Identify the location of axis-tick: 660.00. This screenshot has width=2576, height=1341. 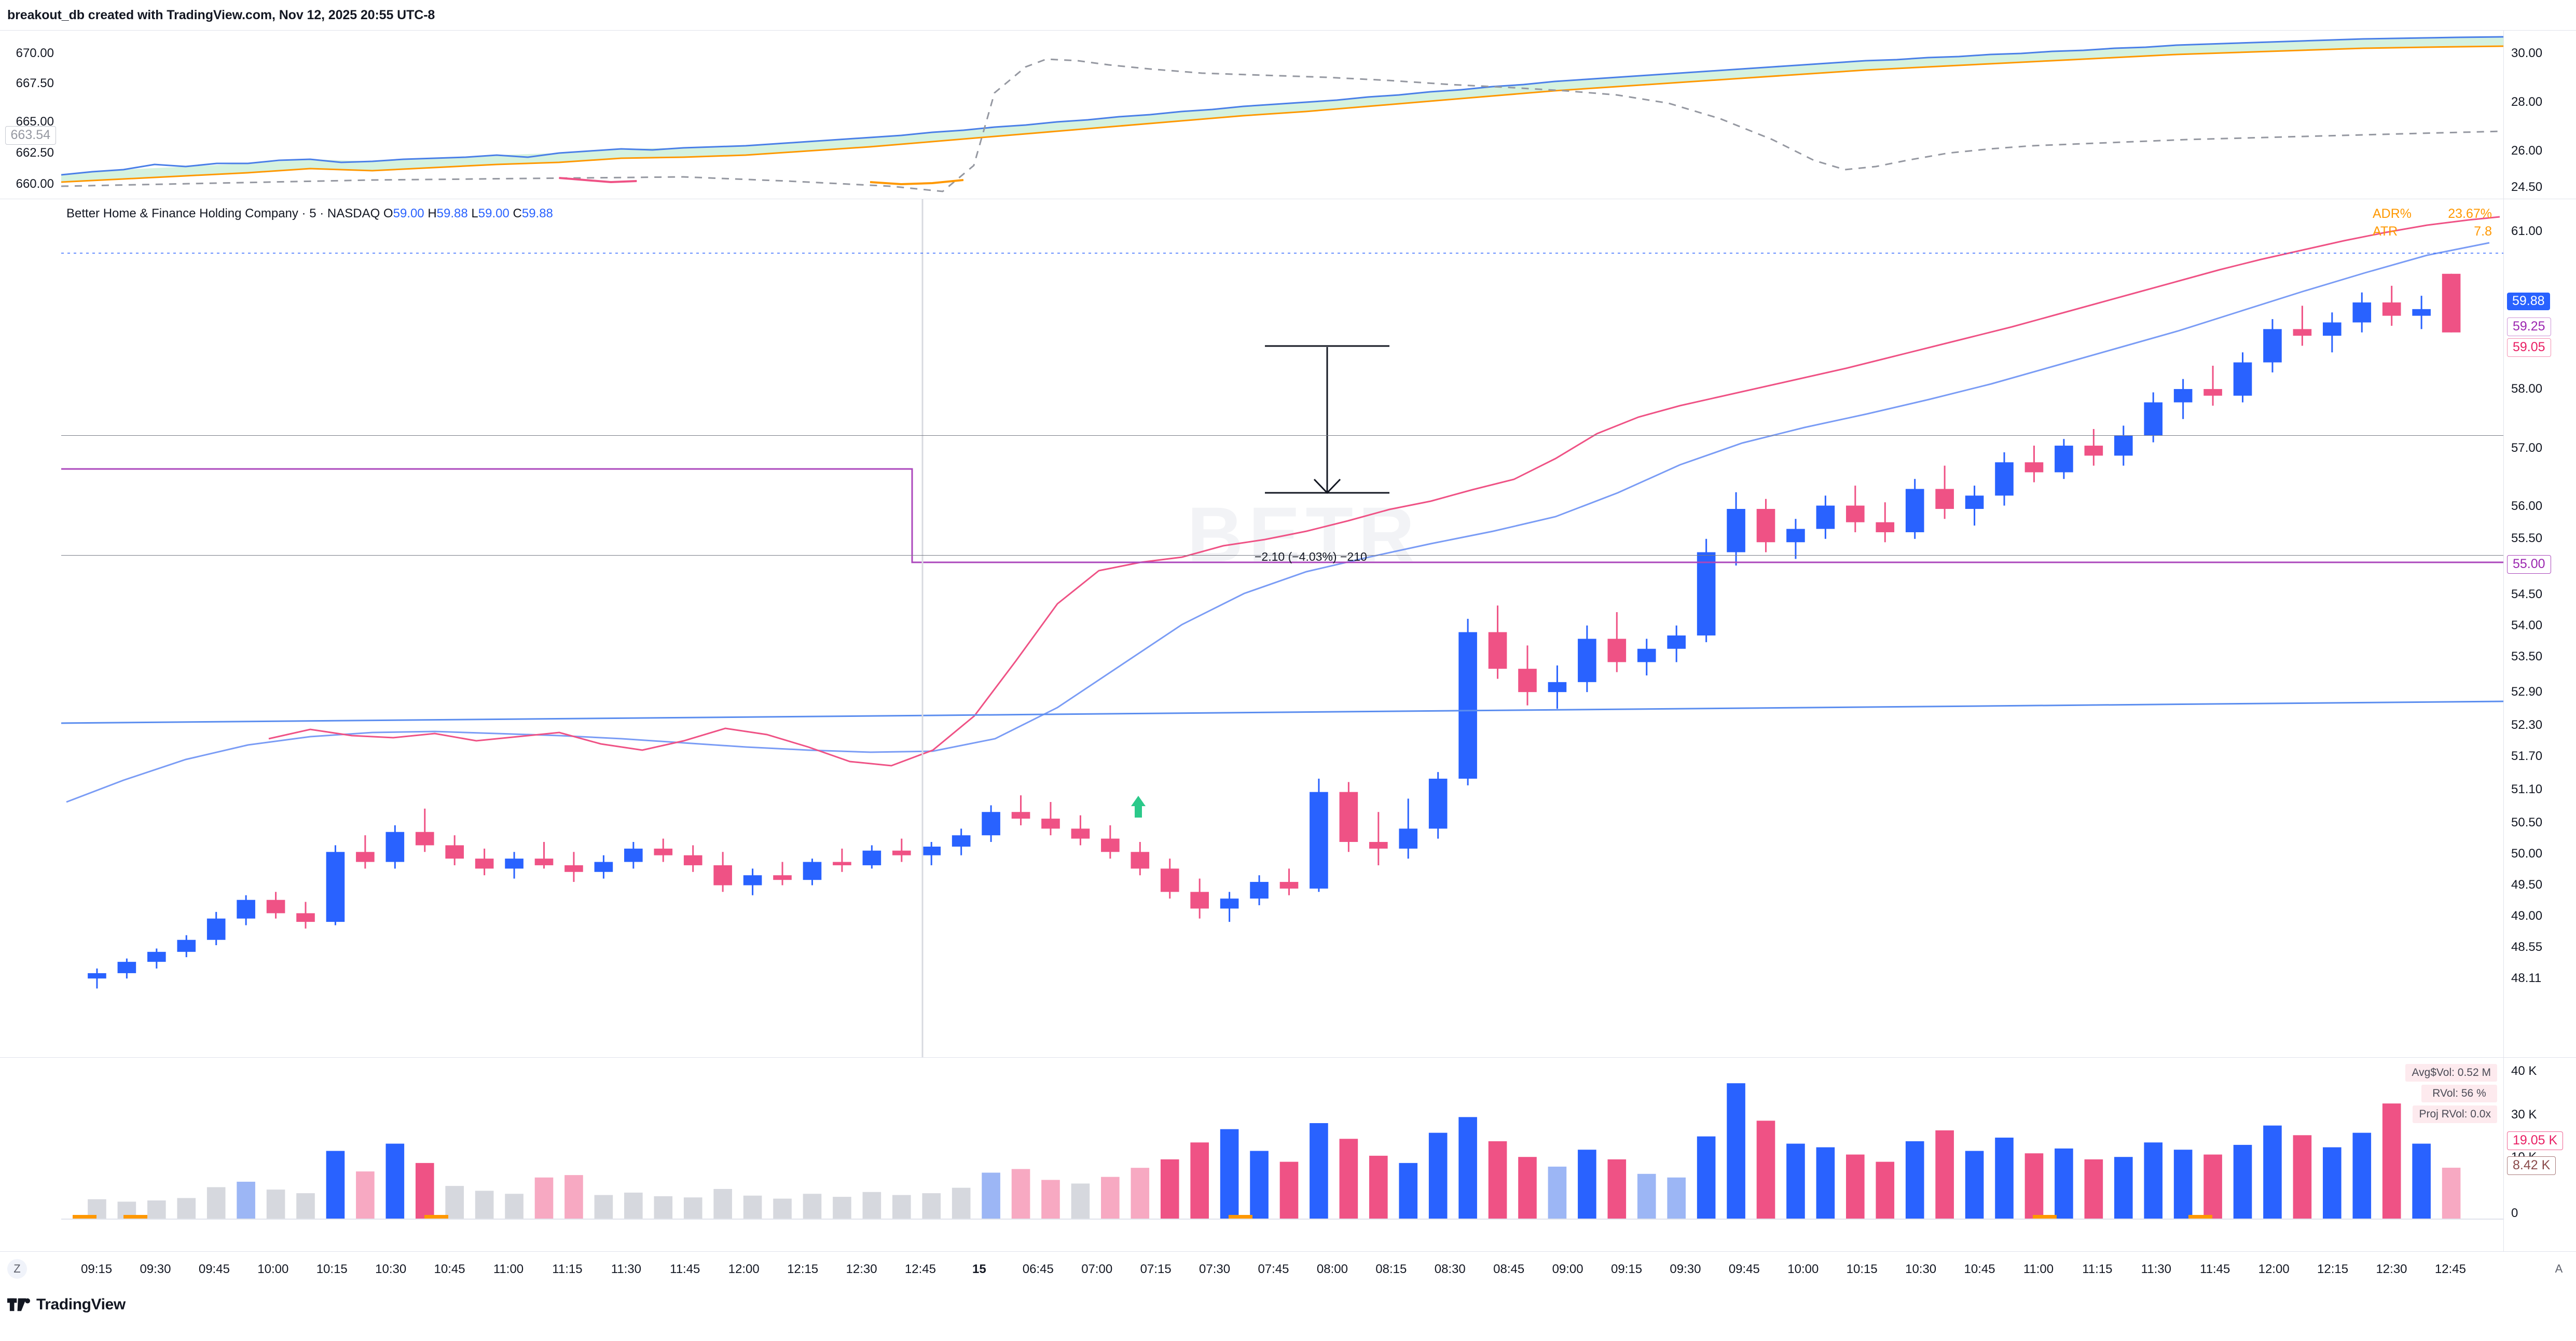
(35, 184).